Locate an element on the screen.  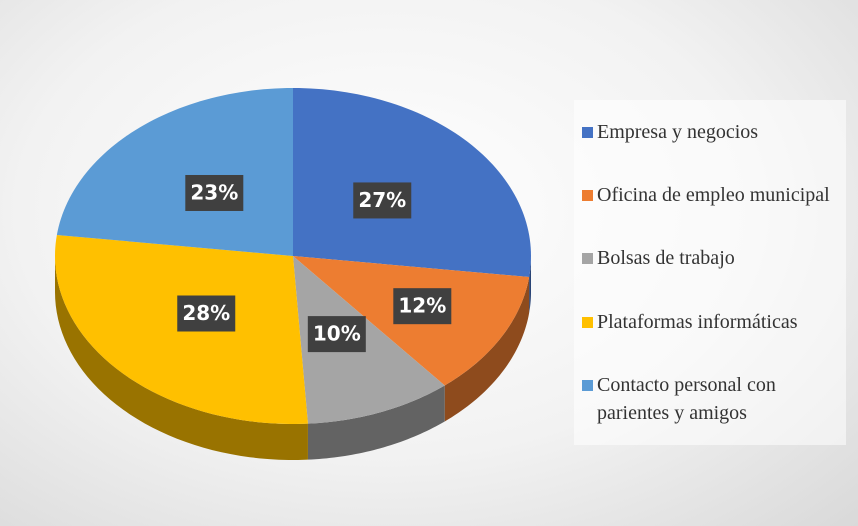
legend-item: Empresa y negocios is located at coordinates (710, 132).